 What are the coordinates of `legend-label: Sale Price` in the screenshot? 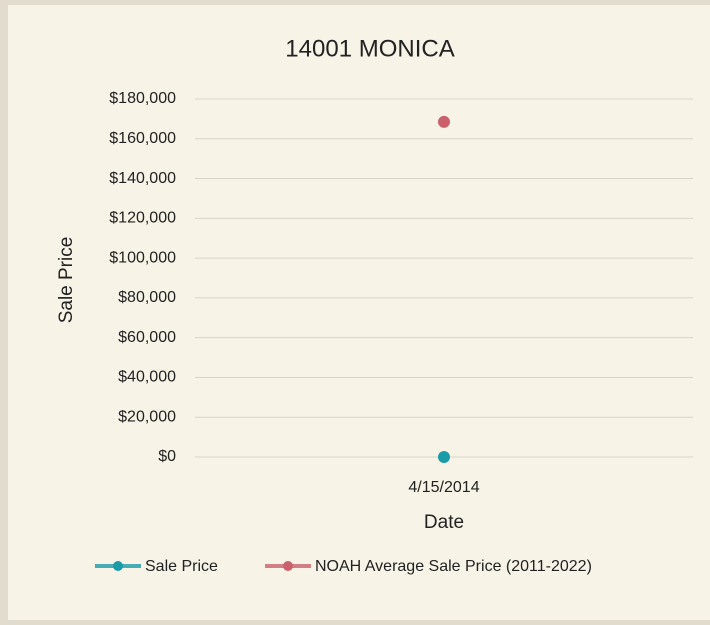 It's located at (181, 566).